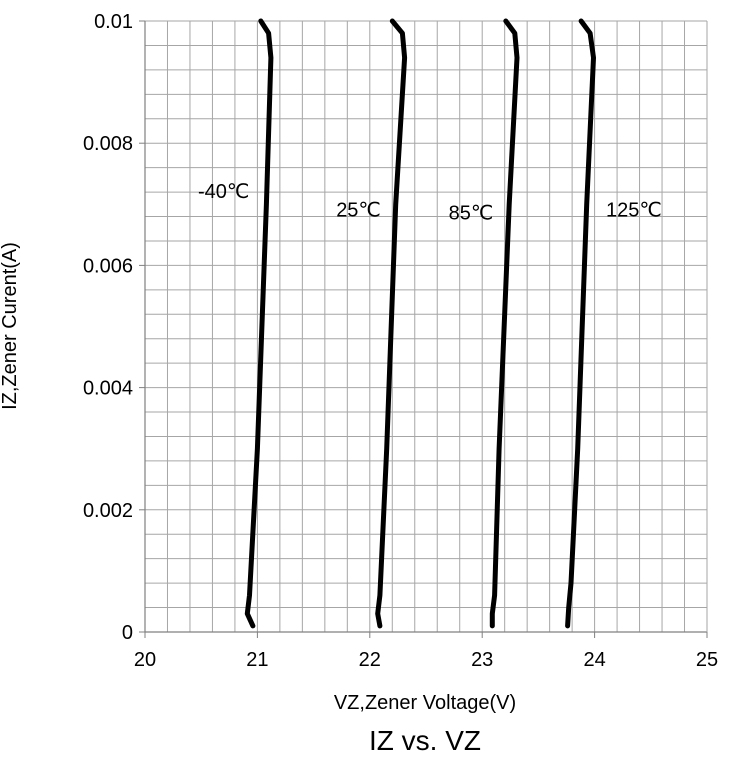 Image resolution: width=738 pixels, height=760 pixels. What do you see at coordinates (257, 660) in the screenshot?
I see `x-tick-label: 21` at bounding box center [257, 660].